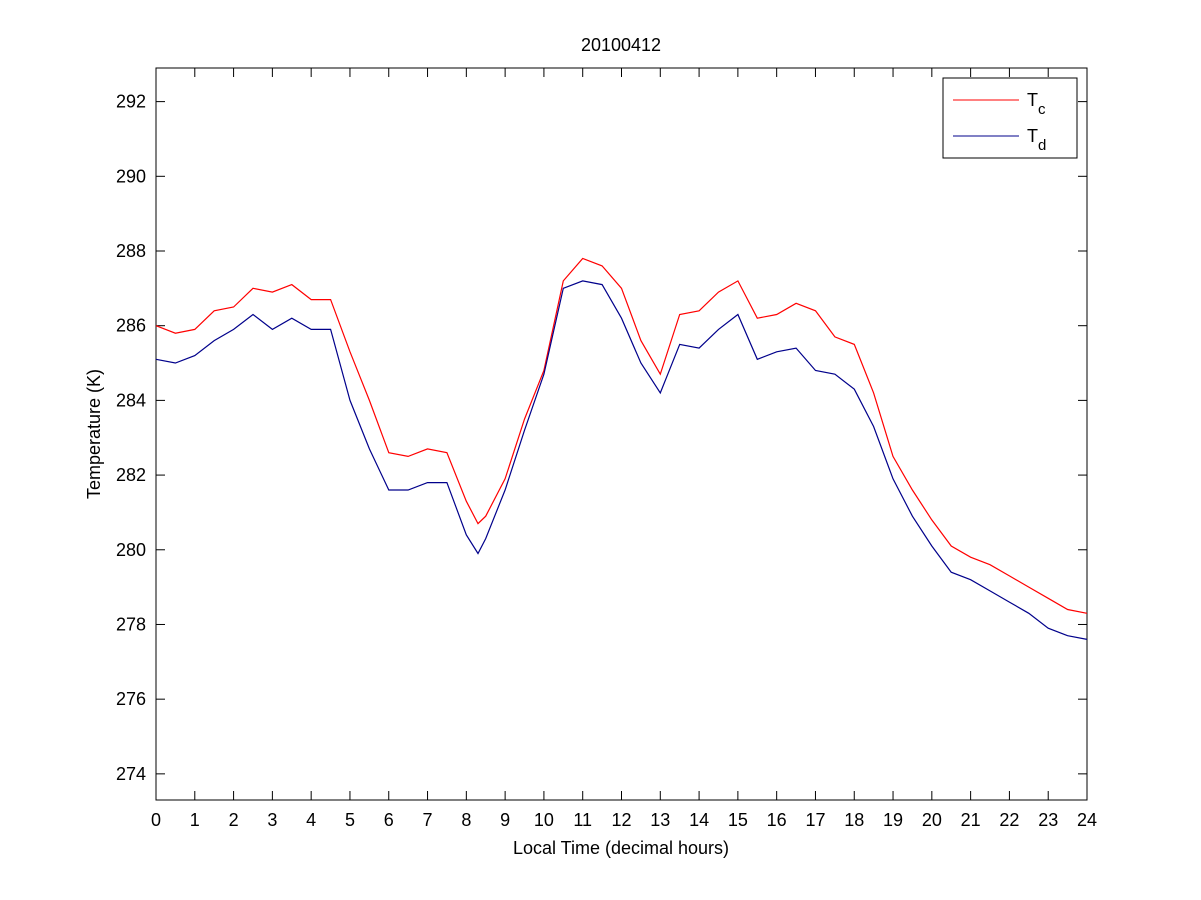 The image size is (1201, 900). Describe the element at coordinates (156, 820) in the screenshot. I see `x-tick-label: 0` at that location.